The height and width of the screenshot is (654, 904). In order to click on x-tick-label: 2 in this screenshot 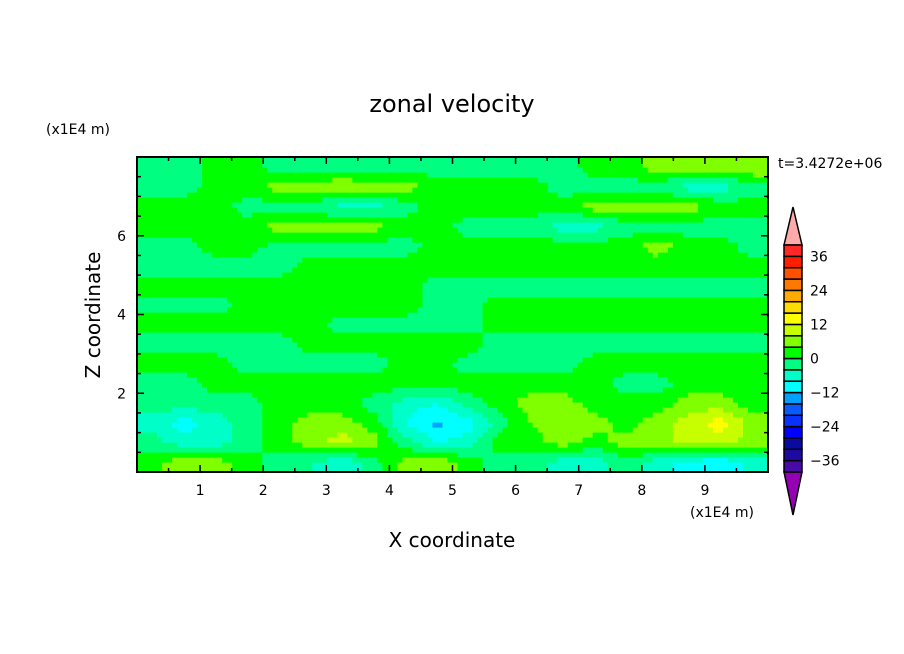, I will do `click(263, 491)`.